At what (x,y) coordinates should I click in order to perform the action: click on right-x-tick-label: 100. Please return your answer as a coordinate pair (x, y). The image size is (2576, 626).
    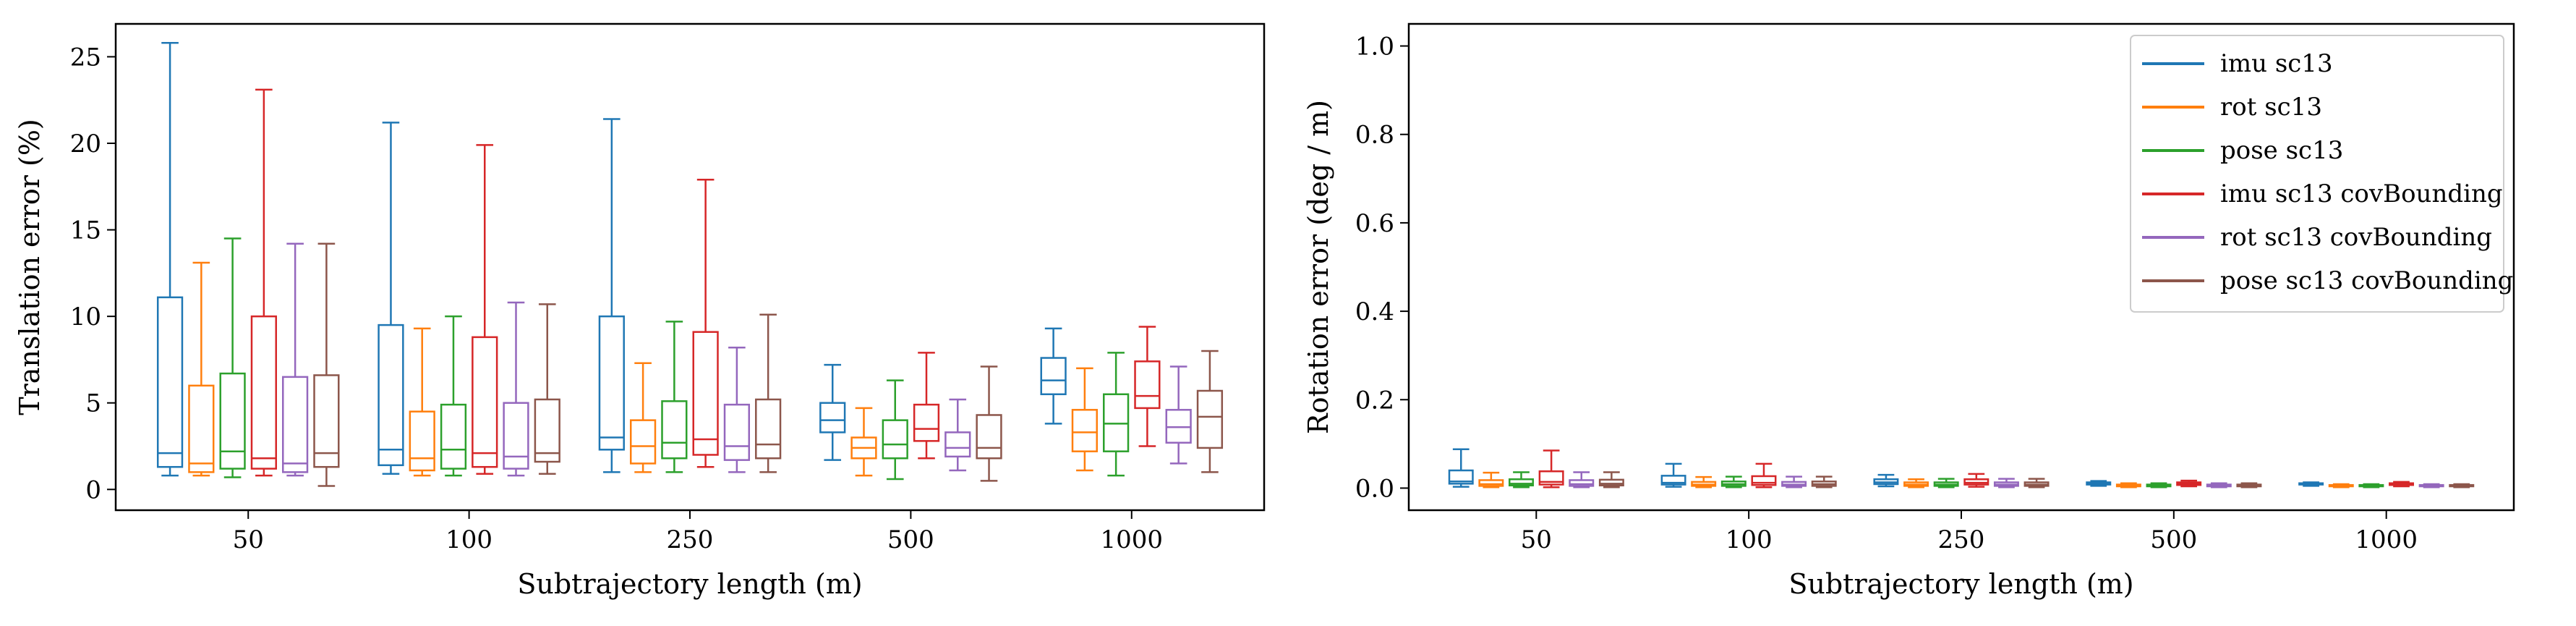
    Looking at the image, I should click on (1750, 539).